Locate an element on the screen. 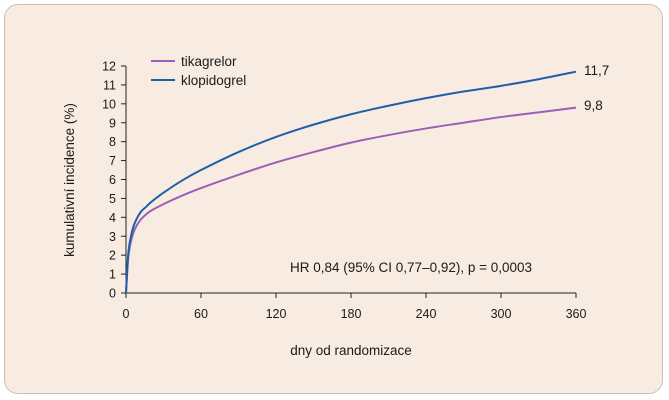 The image size is (669, 400). y-tick-label: 8 is located at coordinates (112, 142).